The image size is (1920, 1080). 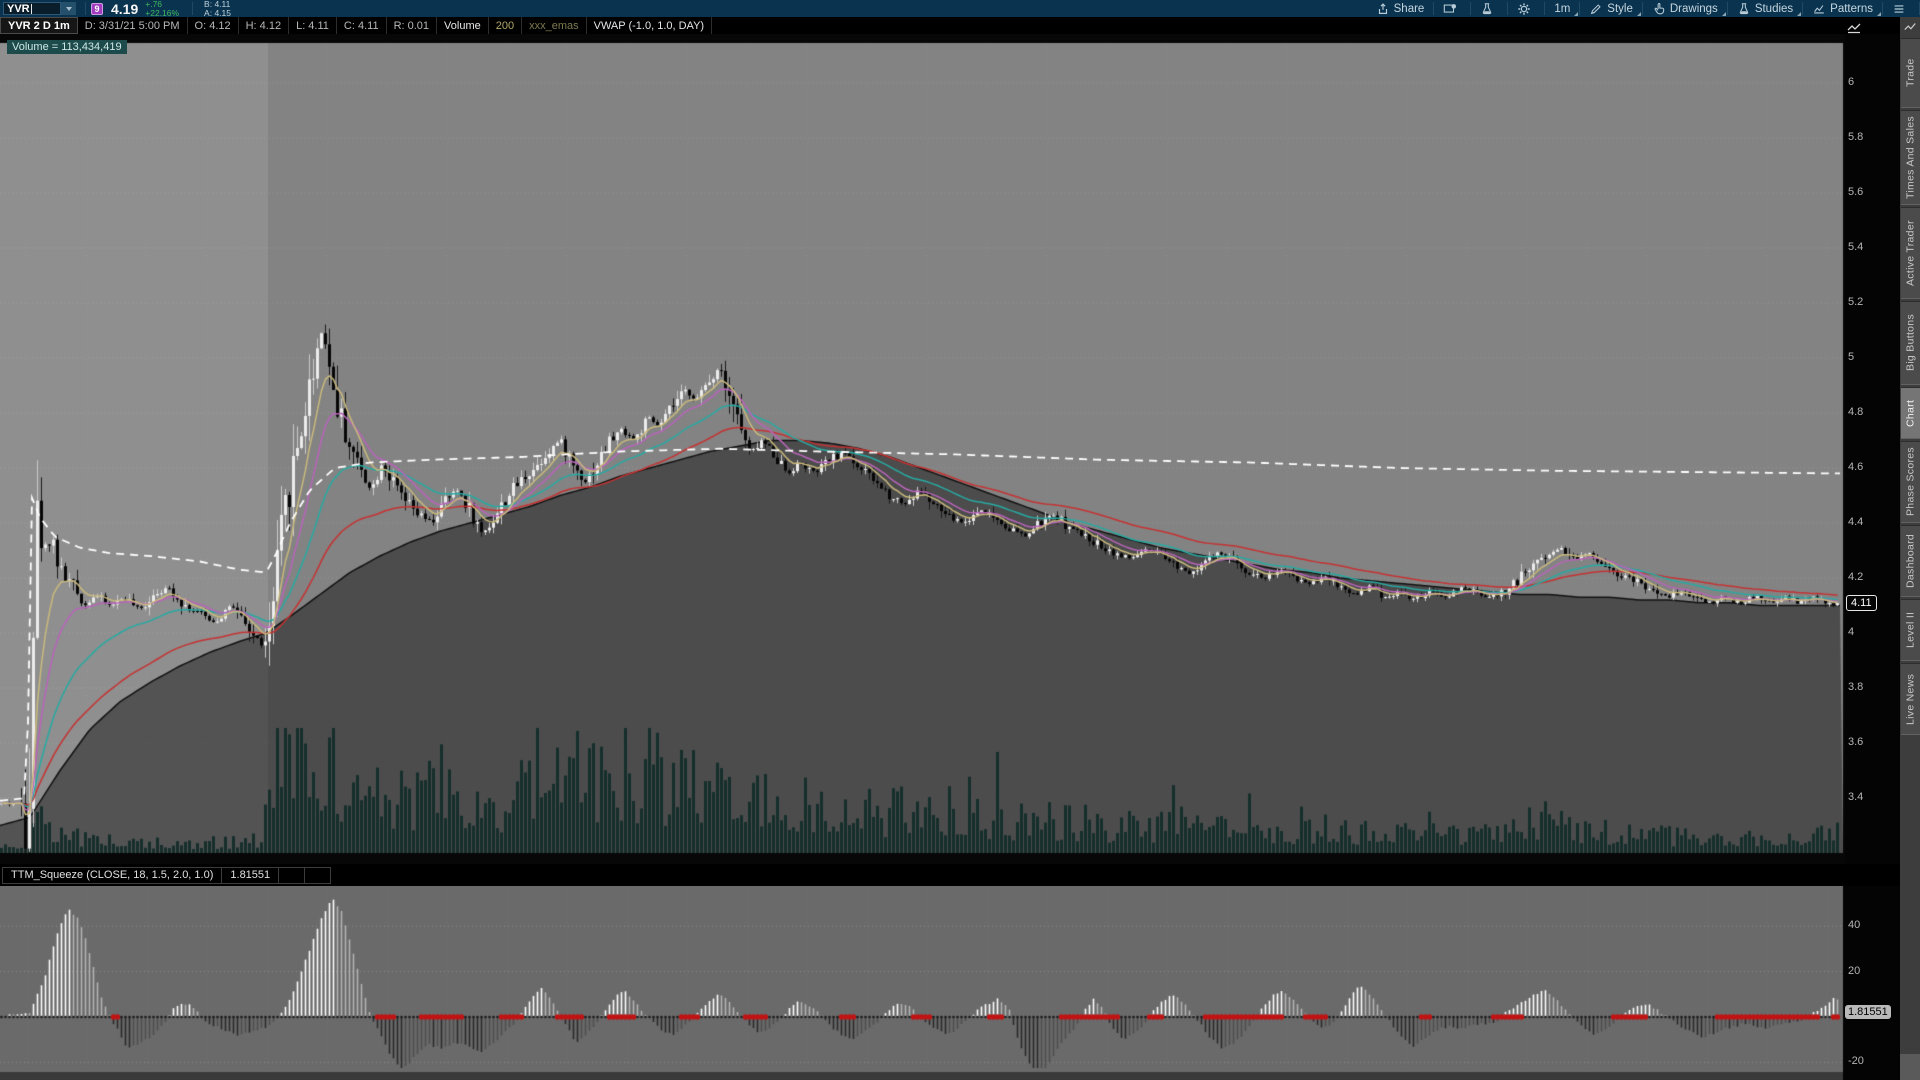 I want to click on quick-study-button, so click(x=1489, y=8).